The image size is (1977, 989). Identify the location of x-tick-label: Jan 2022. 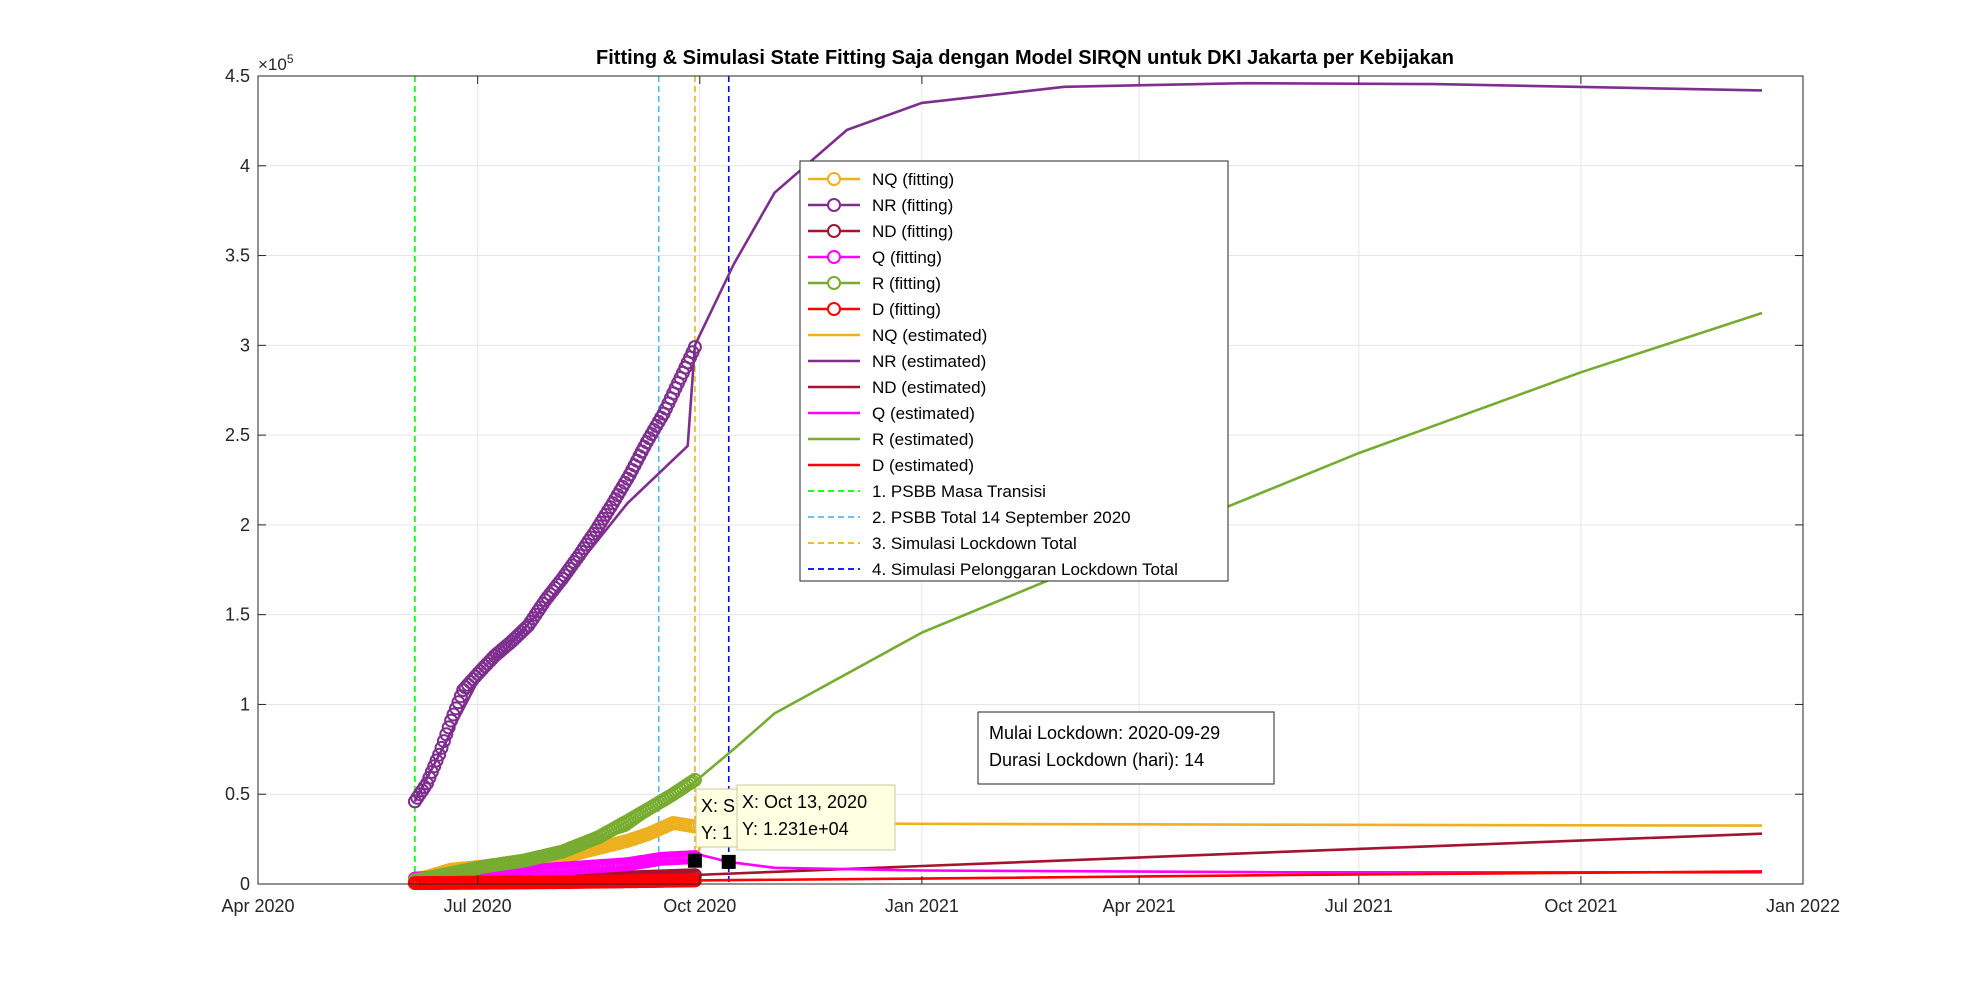
(1803, 906).